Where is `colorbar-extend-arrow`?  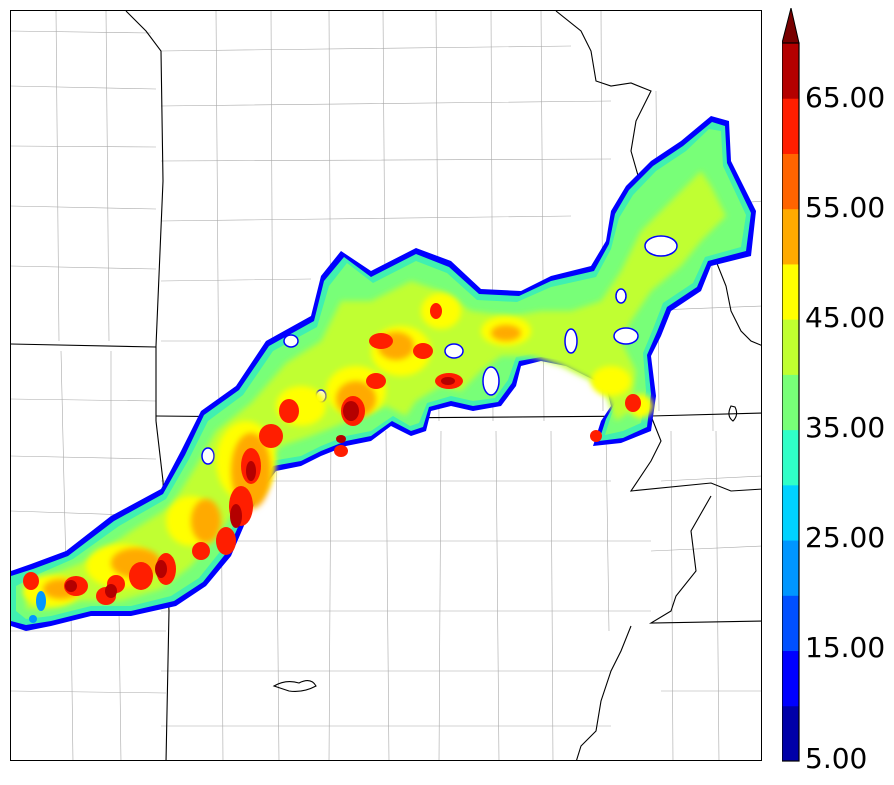 colorbar-extend-arrow is located at coordinates (791, 26).